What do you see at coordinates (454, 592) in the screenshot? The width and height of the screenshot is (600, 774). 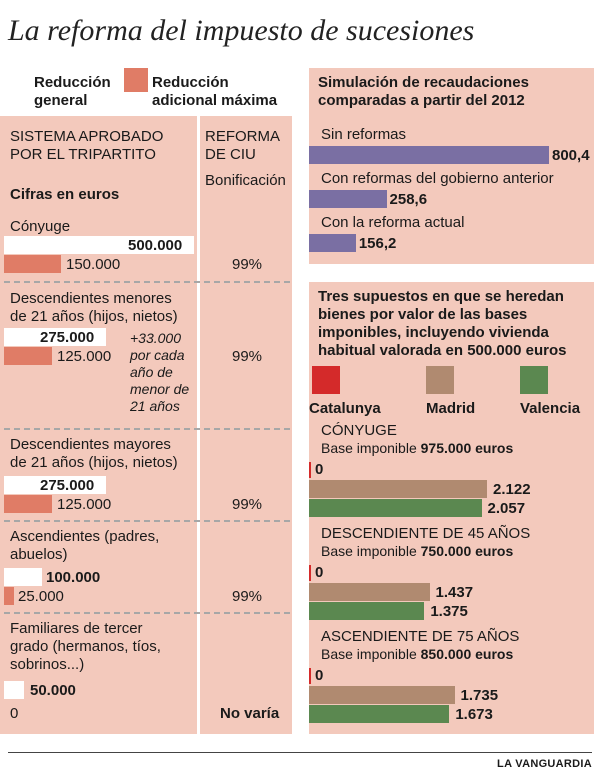 I see `data-label: 1.437` at bounding box center [454, 592].